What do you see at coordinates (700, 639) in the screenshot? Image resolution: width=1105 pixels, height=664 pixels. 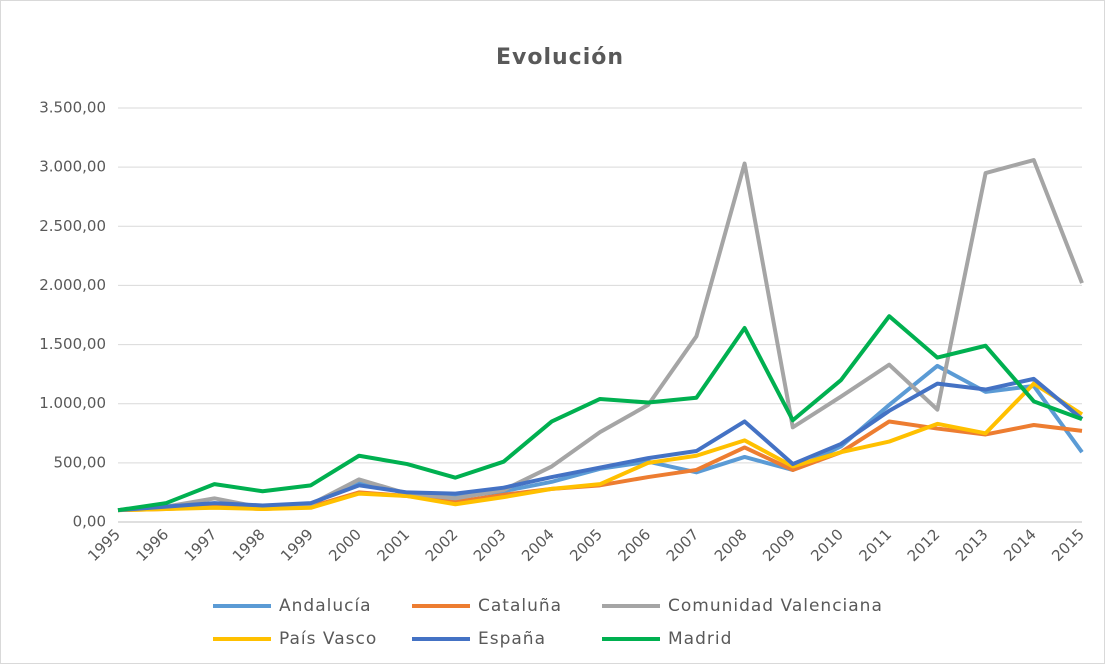 I see `legend-label: Madrid` at bounding box center [700, 639].